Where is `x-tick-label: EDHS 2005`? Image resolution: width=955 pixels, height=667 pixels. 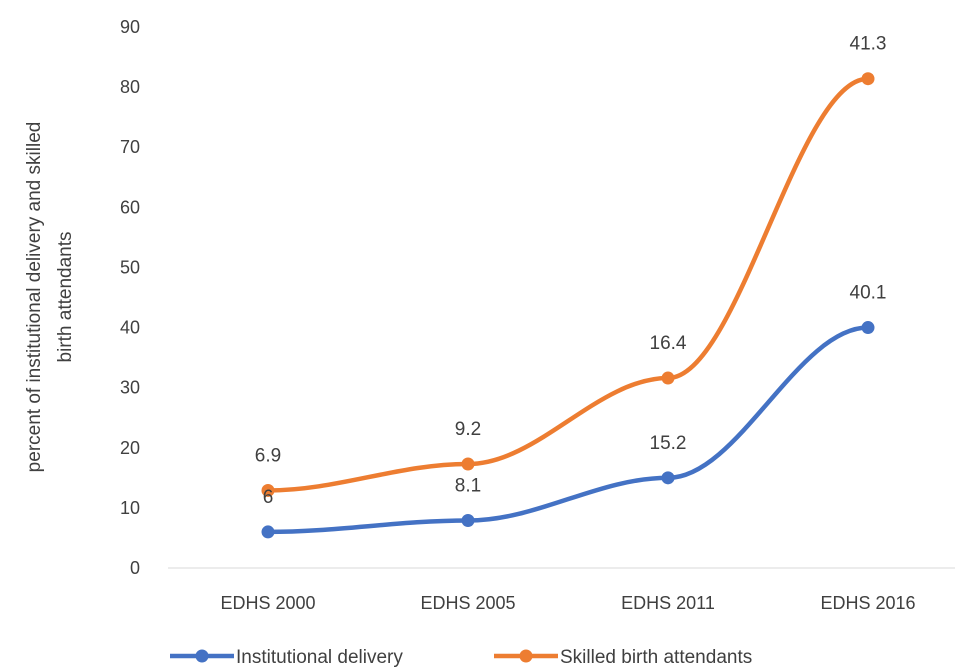
x-tick-label: EDHS 2005 is located at coordinates (467, 603).